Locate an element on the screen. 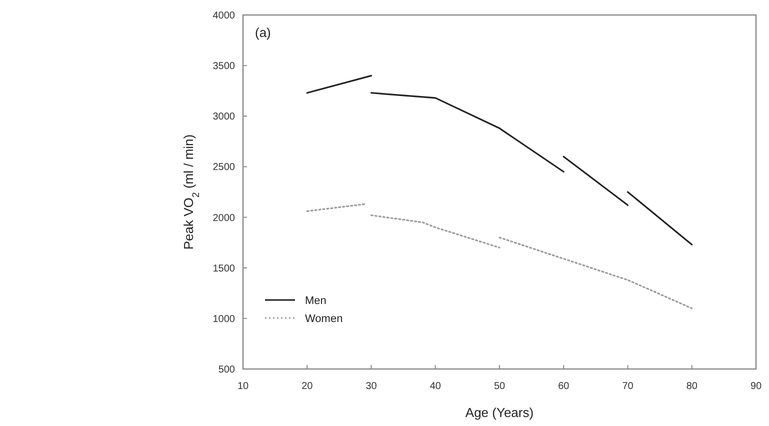 This screenshot has height=426, width=769. y-tick-label: 2500 is located at coordinates (224, 168).